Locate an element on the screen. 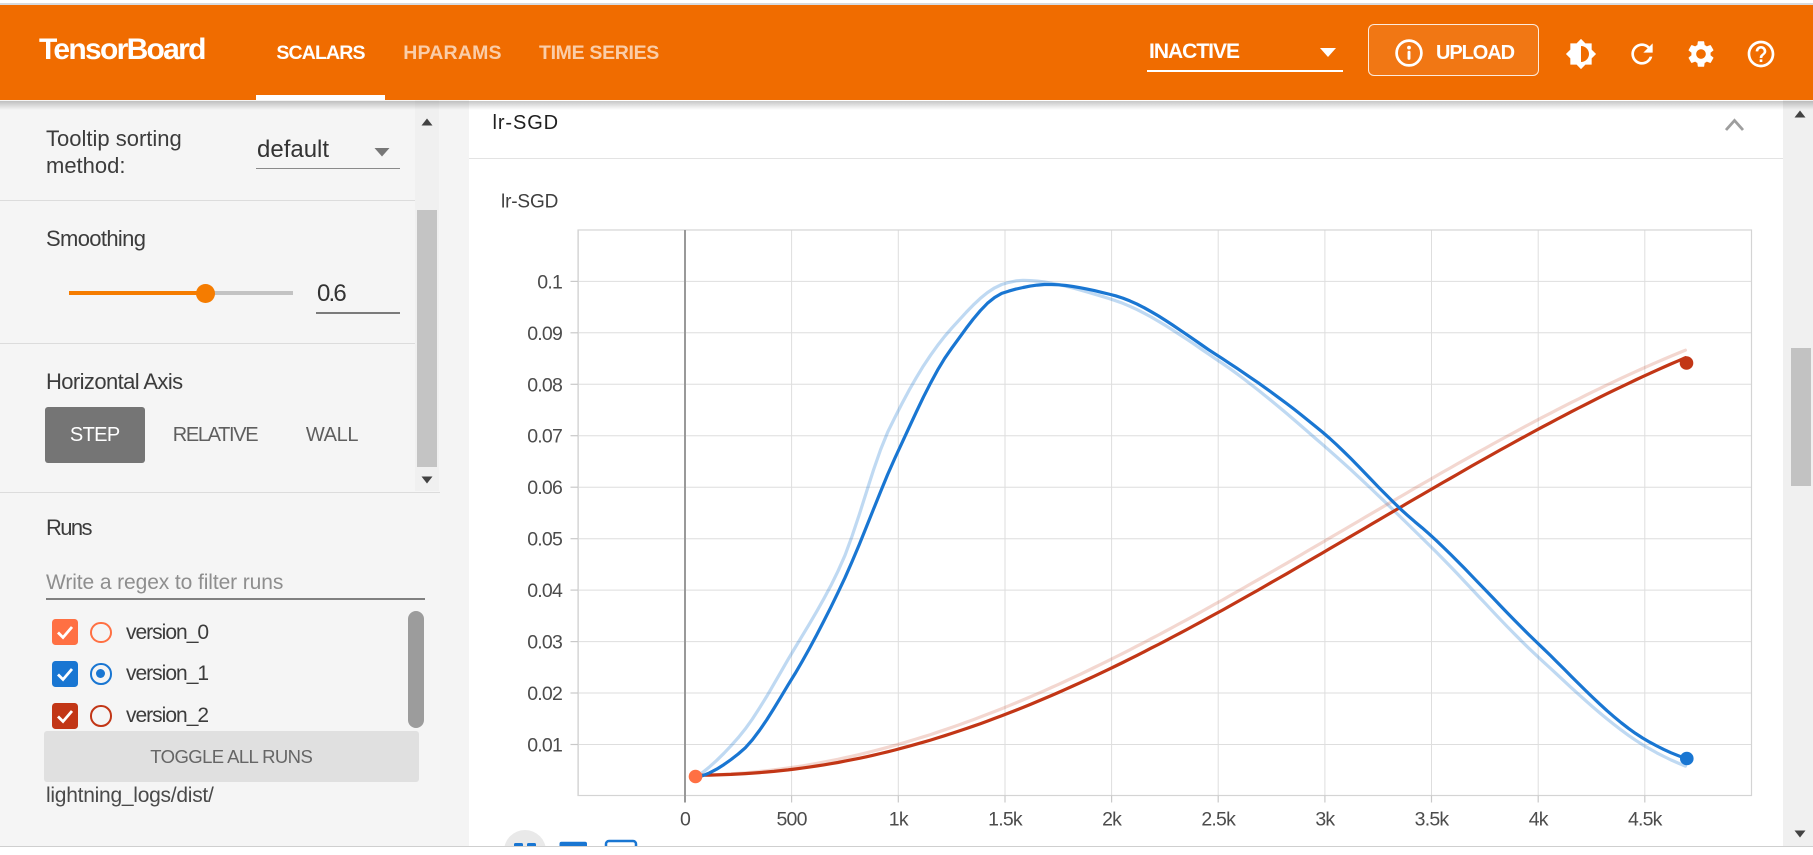 This screenshot has width=1813, height=855. svg-text: 0.05 is located at coordinates (545, 540).